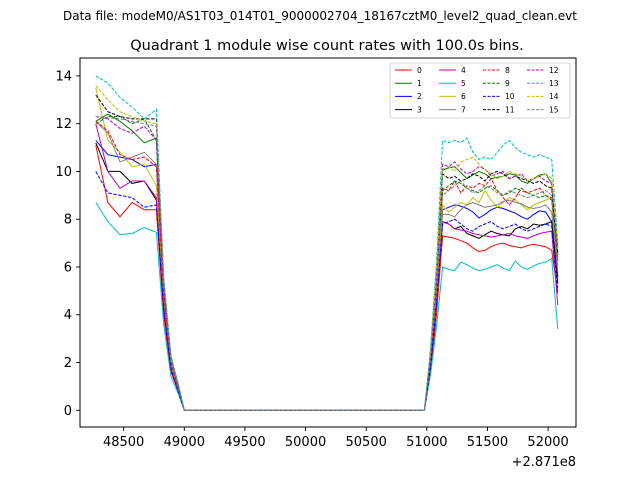 The height and width of the screenshot is (480, 640). Describe the element at coordinates (68, 411) in the screenshot. I see `y-tick-label: 0` at that location.